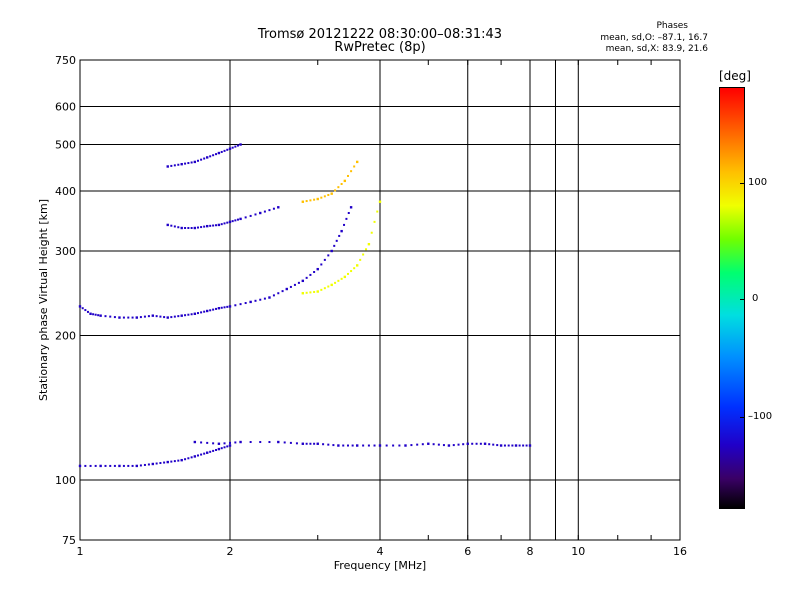 The height and width of the screenshot is (600, 800). Describe the element at coordinates (43, 300) in the screenshot. I see `y-axis-label: Stationary phase Virtual Height [km]` at that location.